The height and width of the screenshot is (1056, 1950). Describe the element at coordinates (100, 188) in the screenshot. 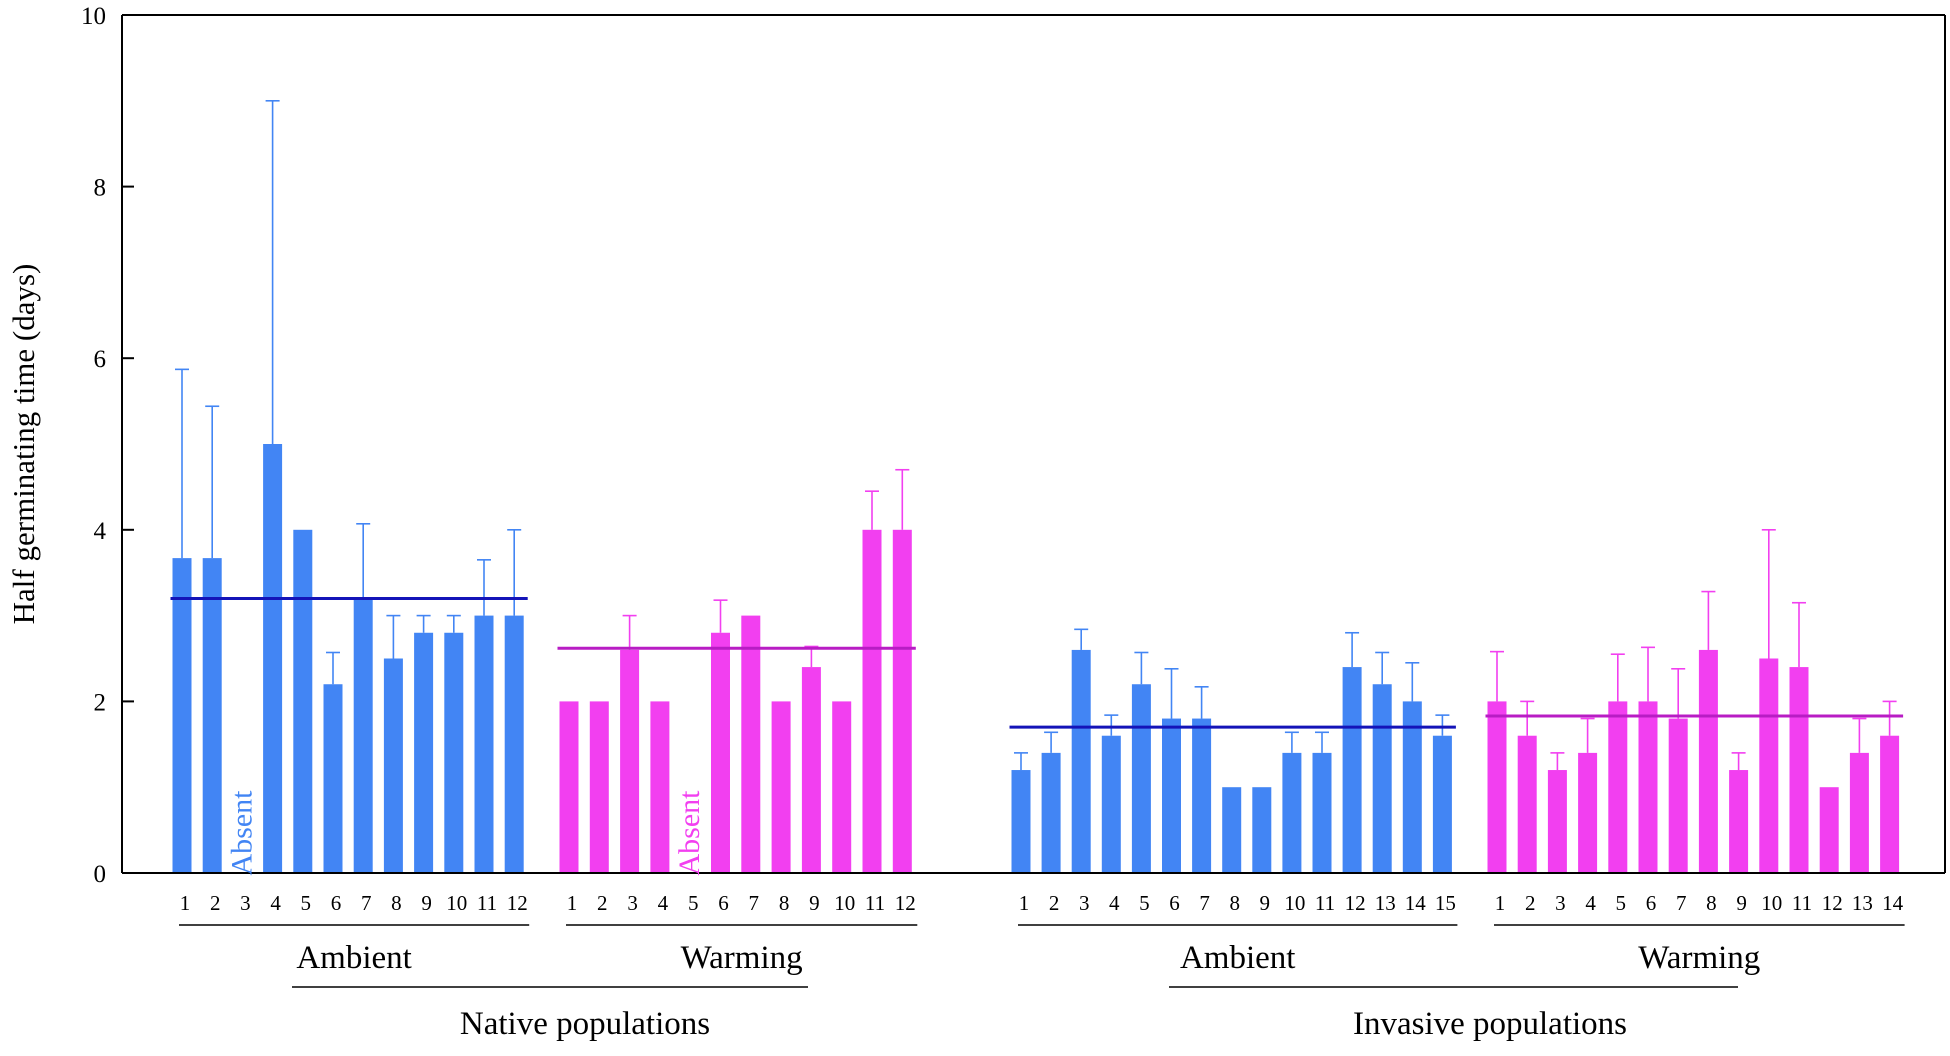

I see `y-tick-label: 8` at that location.